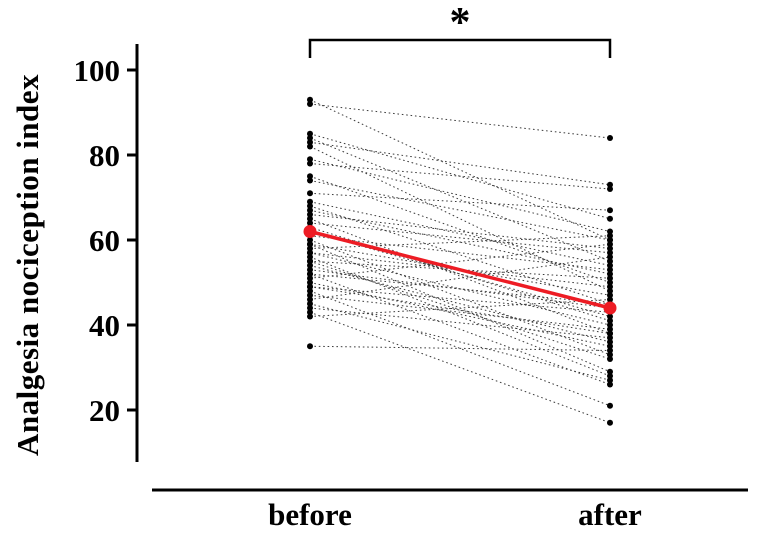 The width and height of the screenshot is (771, 537). I want to click on category-label: after, so click(610, 514).